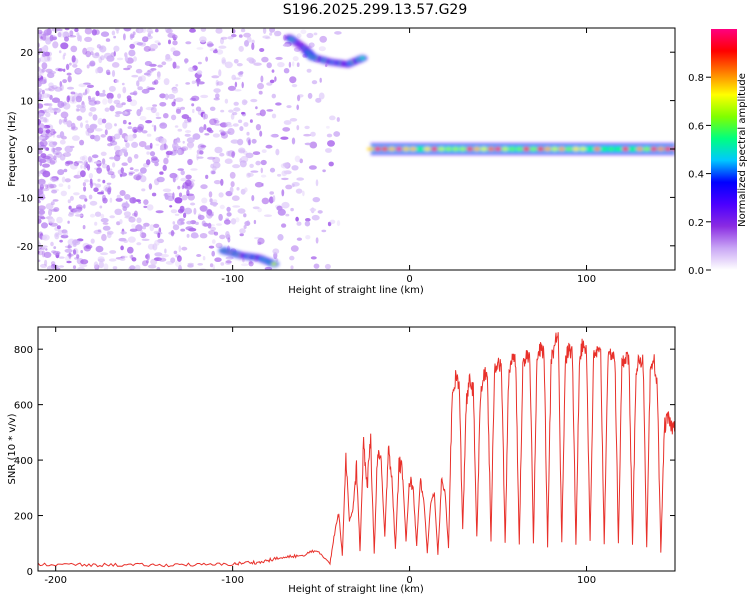  Describe the element at coordinates (586, 279) in the screenshot. I see `spectrogram-x-tick-label: 100` at that location.